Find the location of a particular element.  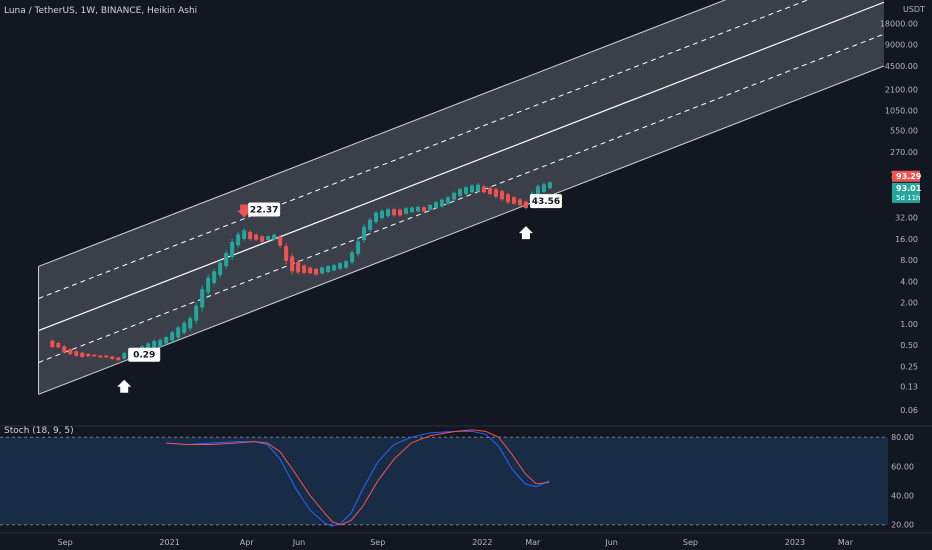

annotation-0: 22.37 is located at coordinates (259, 210).